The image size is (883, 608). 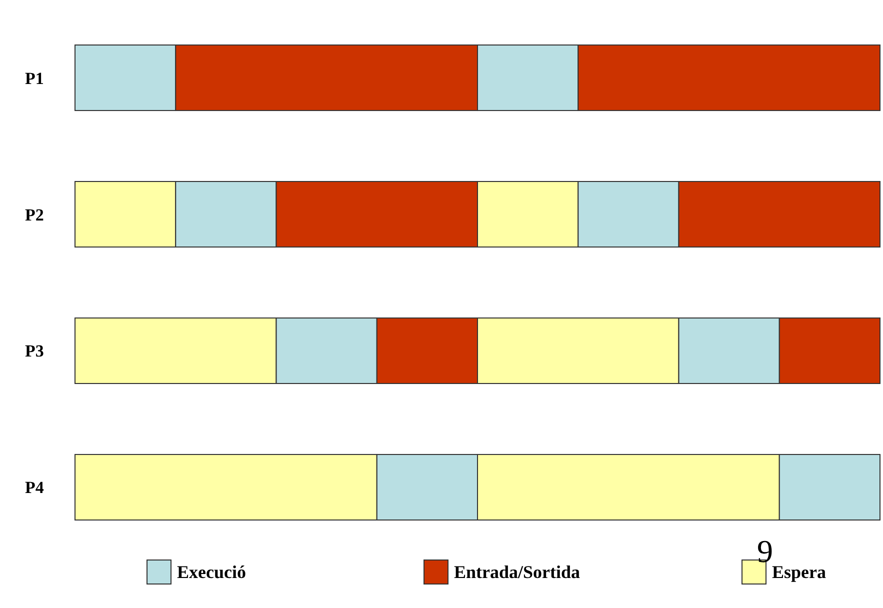 I want to click on y-tick-label: P2, so click(x=34, y=214).